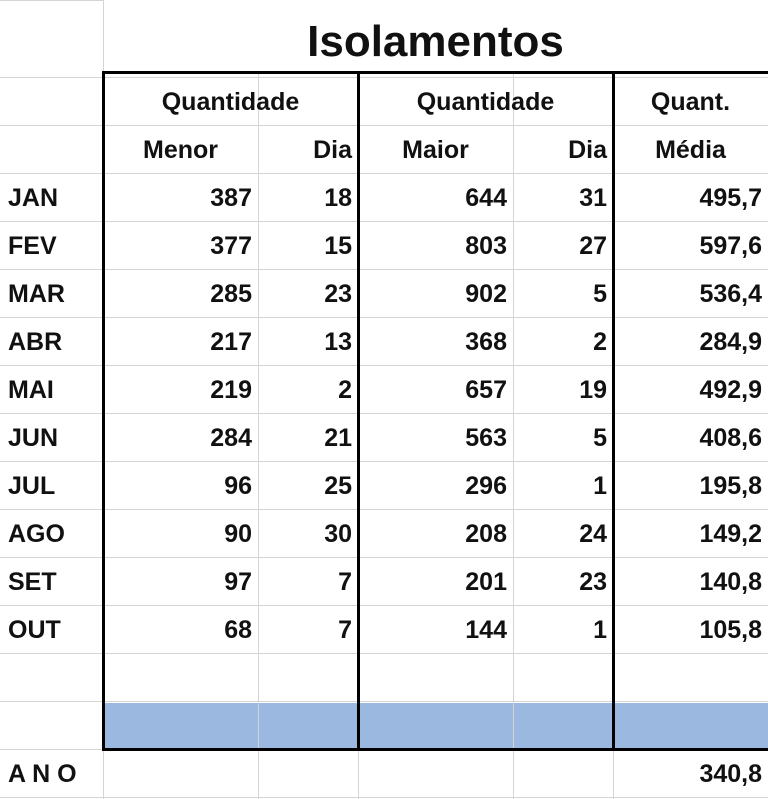 The height and width of the screenshot is (799, 768). Describe the element at coordinates (231, 438) in the screenshot. I see `table-cell: 284` at that location.